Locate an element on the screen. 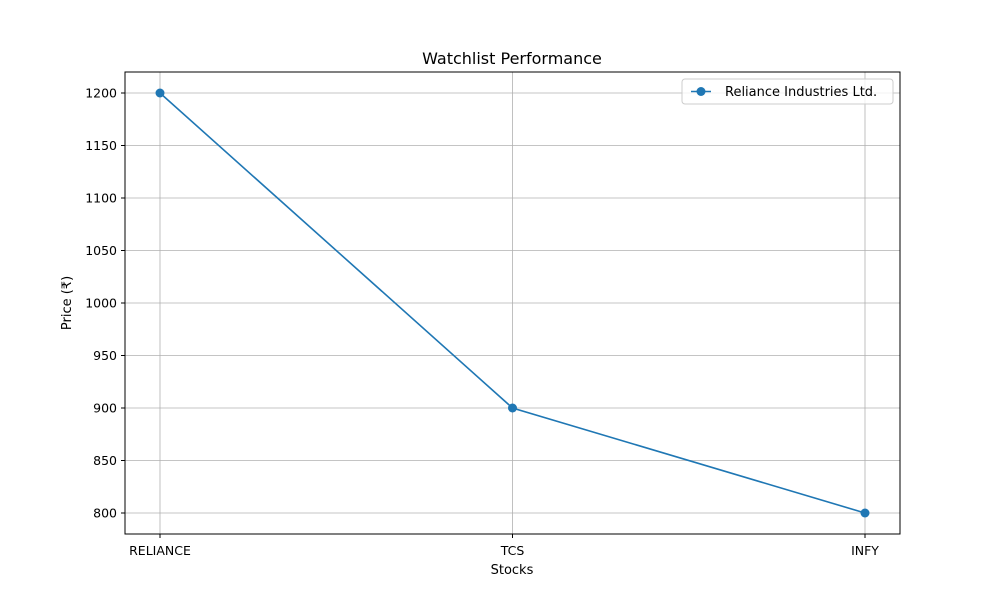 Image resolution: width=1000 pixels, height=600 pixels. x-axis: RELIANCE TCS INFY is located at coordinates (504, 546).